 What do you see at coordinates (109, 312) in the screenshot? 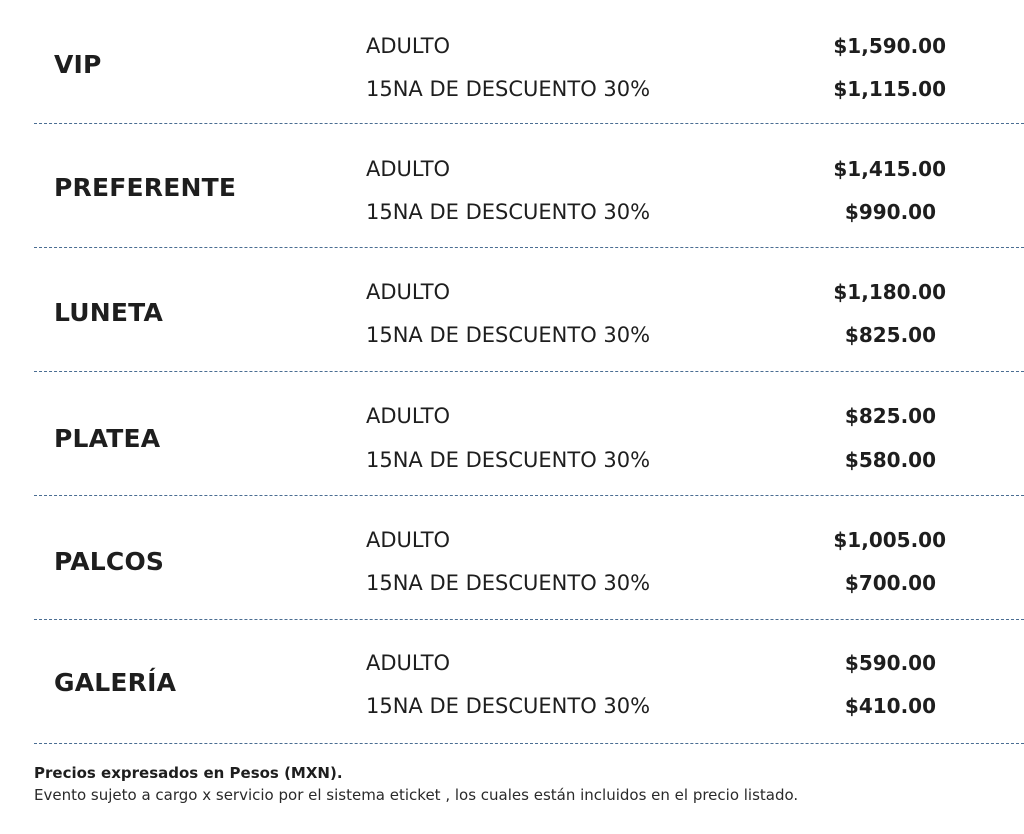
I see `section-name: LUNETA` at bounding box center [109, 312].